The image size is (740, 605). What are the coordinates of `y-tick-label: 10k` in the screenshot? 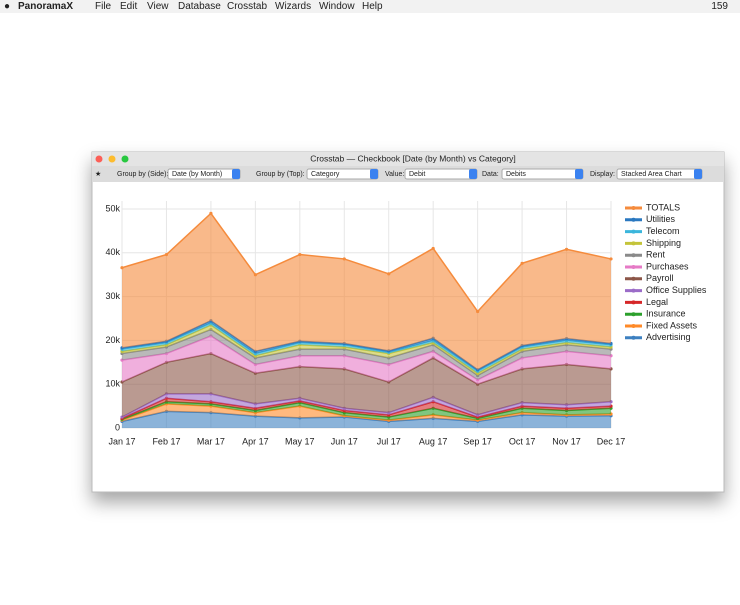 It's located at (112, 384).